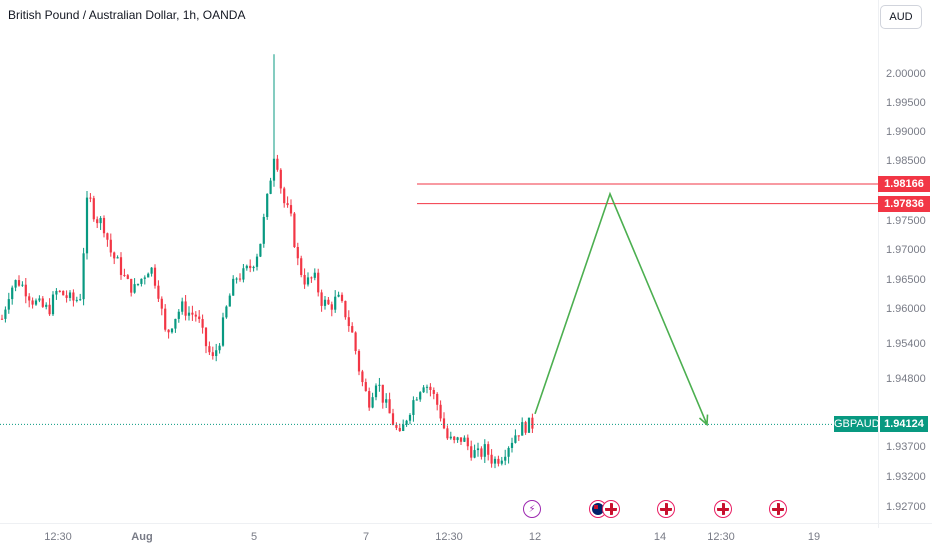 This screenshot has width=932, height=550. What do you see at coordinates (906, 280) in the screenshot?
I see `y-axis-label: 1.96500` at bounding box center [906, 280].